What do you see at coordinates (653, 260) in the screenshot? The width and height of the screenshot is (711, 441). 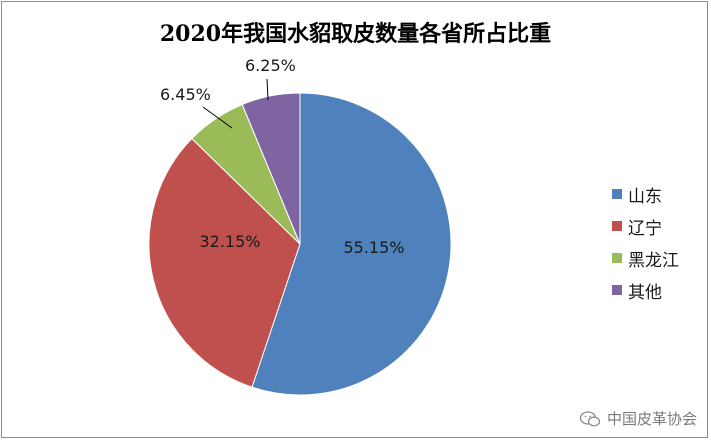 I see `legend-label: 黑龙江` at bounding box center [653, 260].